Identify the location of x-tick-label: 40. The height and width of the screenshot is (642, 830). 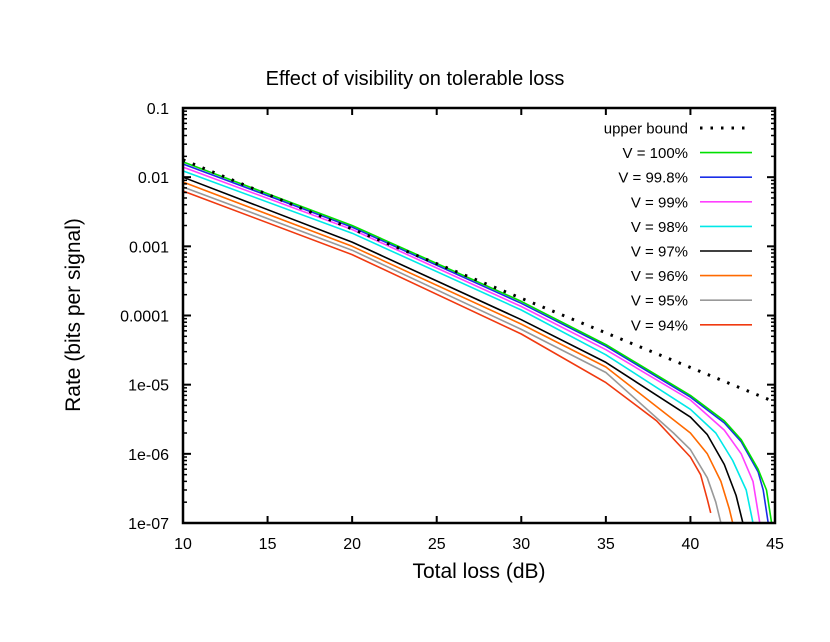
(691, 544).